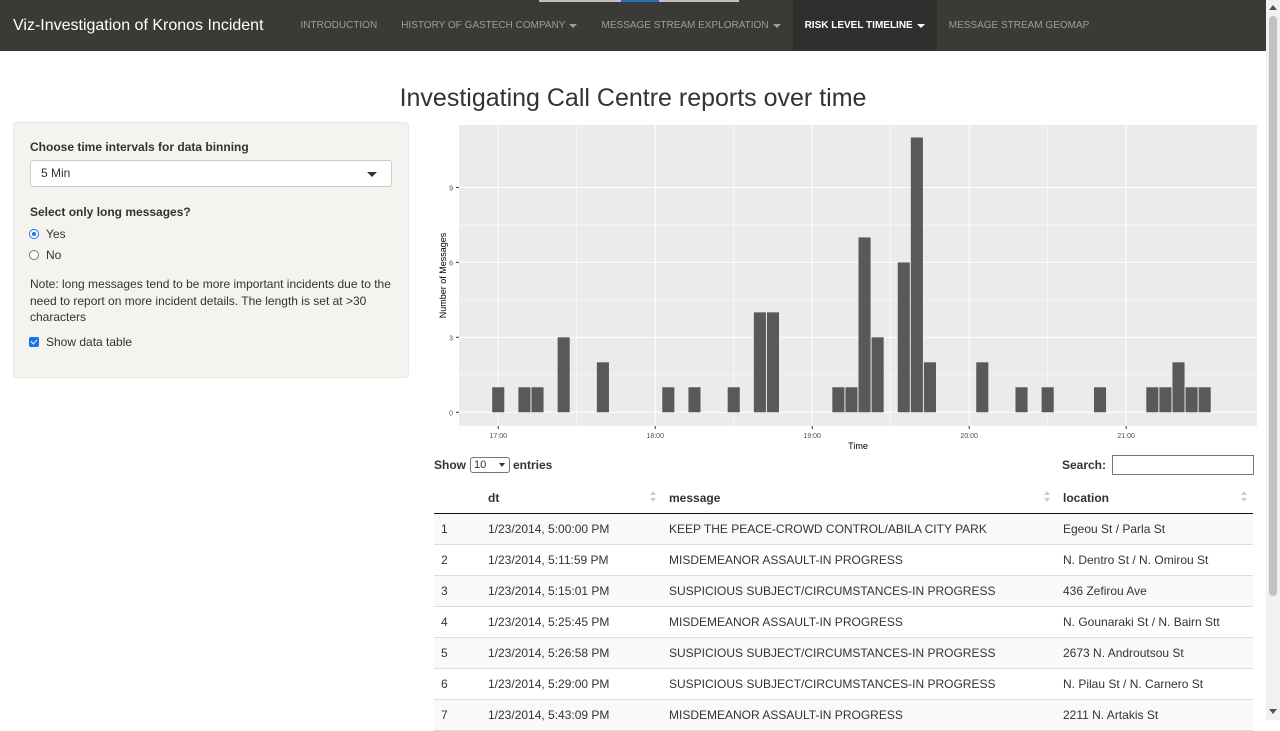  I want to click on cell-location: 2211 N. Artakis St, so click(1154, 715).